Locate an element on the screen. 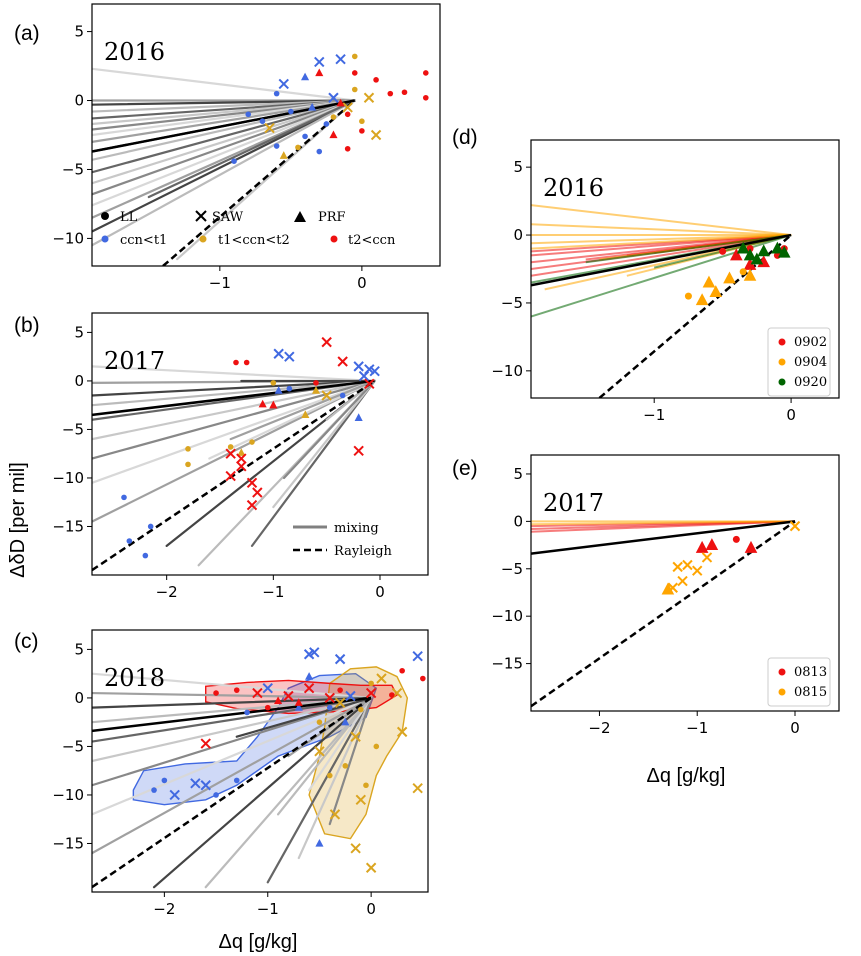  legend-label-0904: 0904 is located at coordinates (810, 362).